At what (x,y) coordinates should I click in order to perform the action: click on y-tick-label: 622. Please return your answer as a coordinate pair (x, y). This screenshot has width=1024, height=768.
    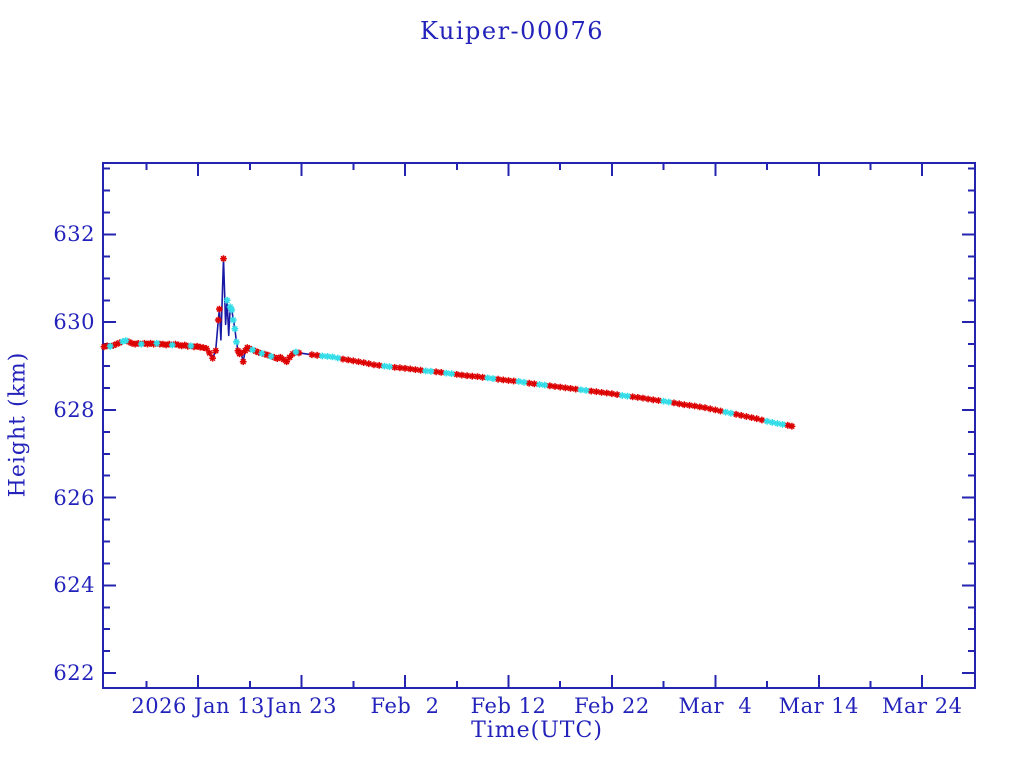
    Looking at the image, I should click on (74, 673).